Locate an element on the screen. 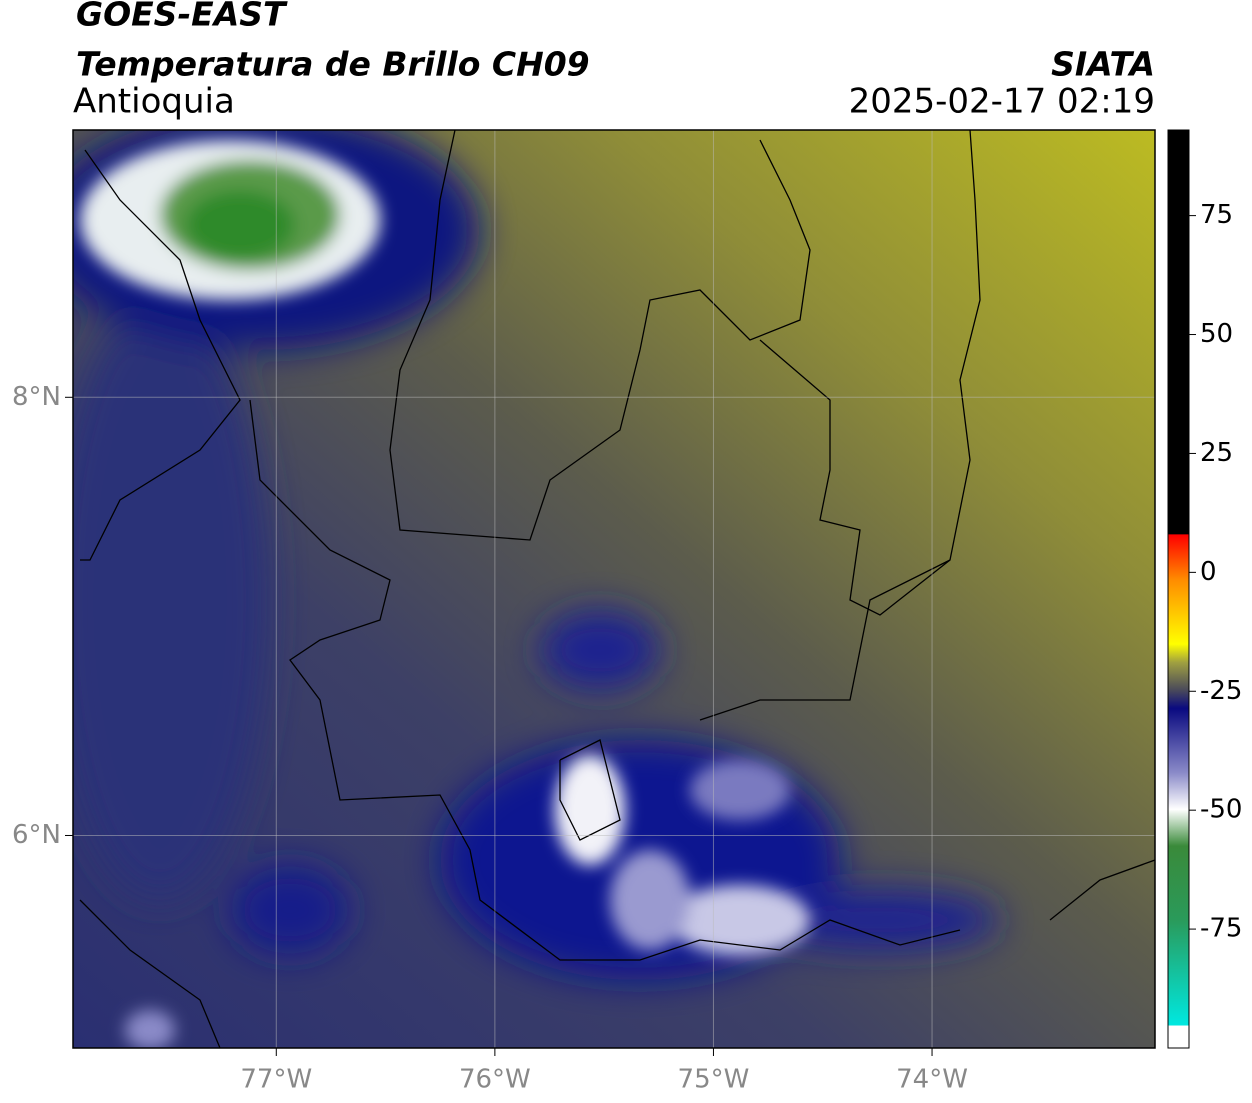 This screenshot has height=1103, width=1252. y-tick-label: 8°N is located at coordinates (36, 397).